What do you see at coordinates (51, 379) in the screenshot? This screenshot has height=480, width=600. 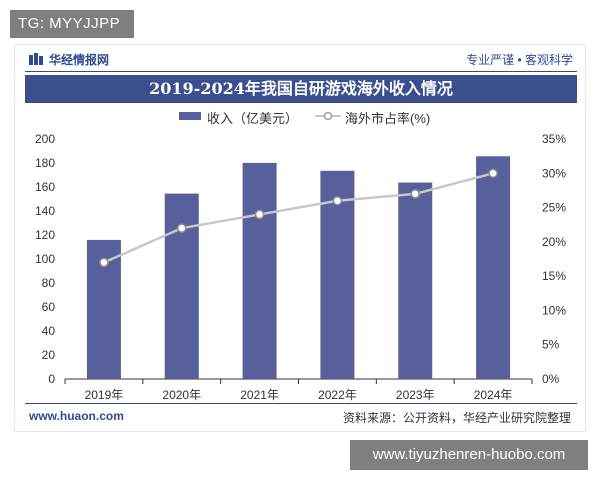 I see `y-tick-label: 0` at bounding box center [51, 379].